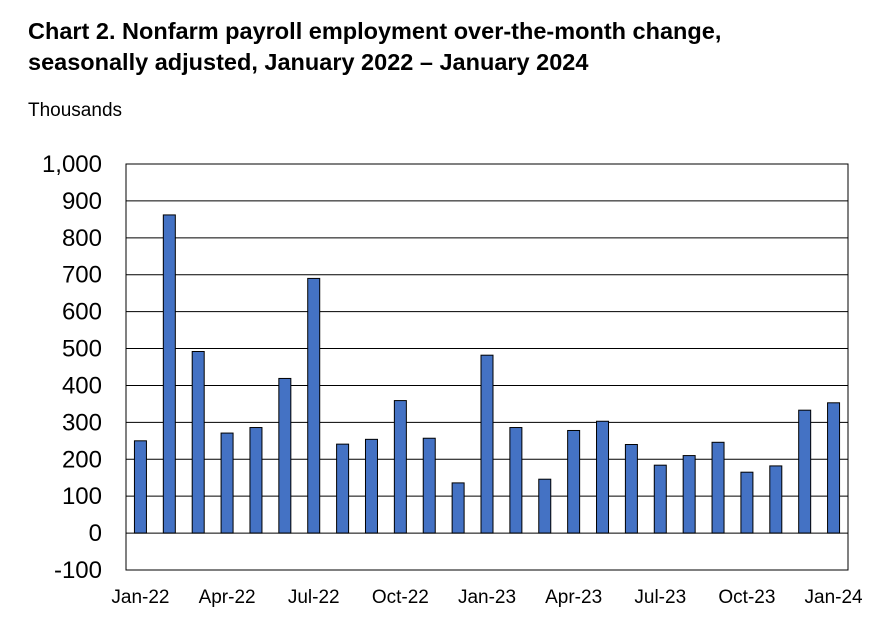 This screenshot has width=892, height=622. Describe the element at coordinates (82, 275) in the screenshot. I see `y-tick-label: 700` at that location.